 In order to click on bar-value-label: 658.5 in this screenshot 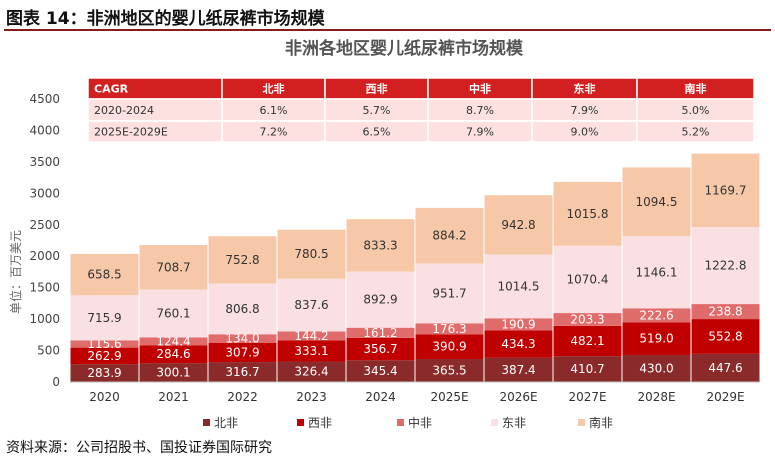, I will do `click(104, 275)`.